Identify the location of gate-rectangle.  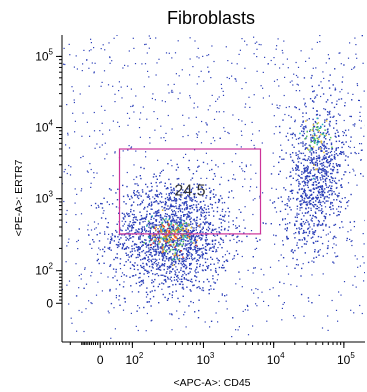
(190, 191).